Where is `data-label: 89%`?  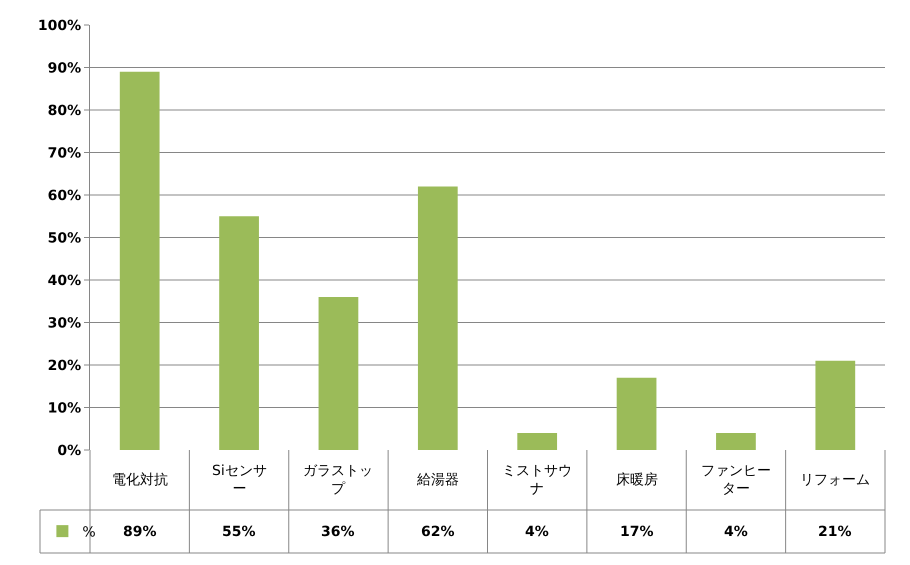 data-label: 89% is located at coordinates (140, 532).